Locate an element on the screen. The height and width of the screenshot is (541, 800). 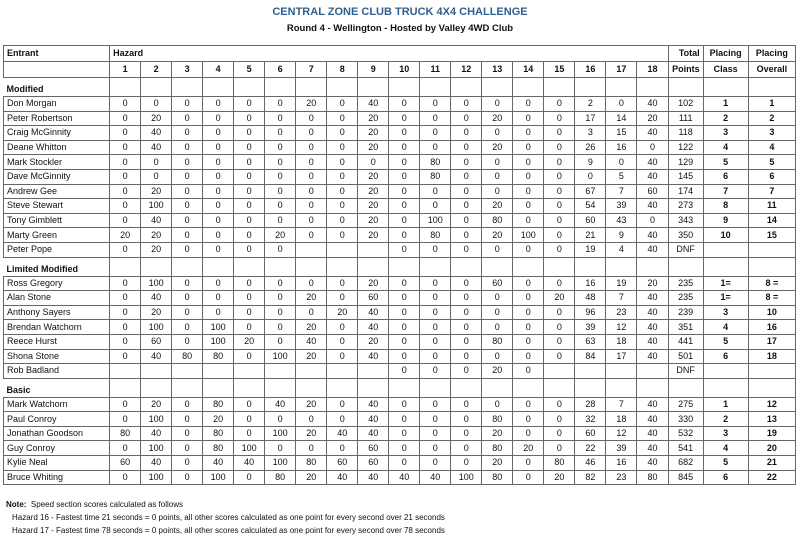
placing-overall: 21 is located at coordinates (772, 463).